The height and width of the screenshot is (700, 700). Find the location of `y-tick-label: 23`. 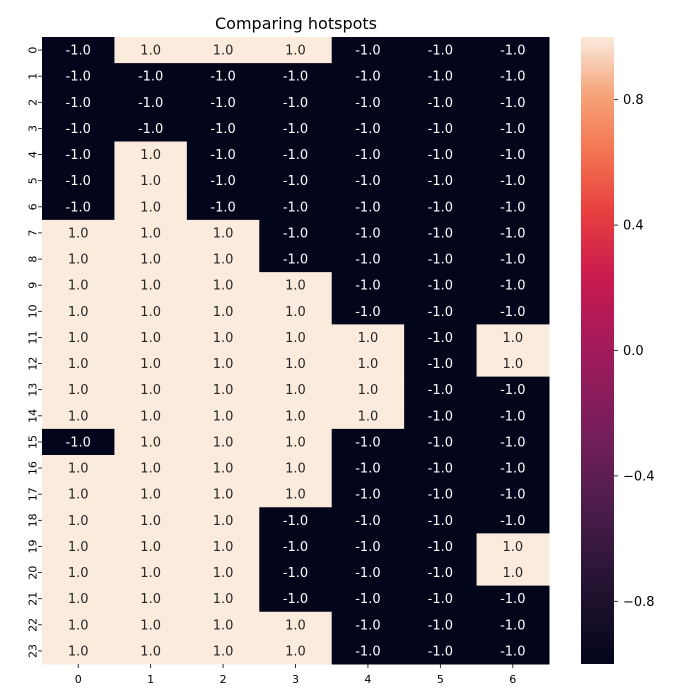

y-tick-label: 23 is located at coordinates (33, 651).